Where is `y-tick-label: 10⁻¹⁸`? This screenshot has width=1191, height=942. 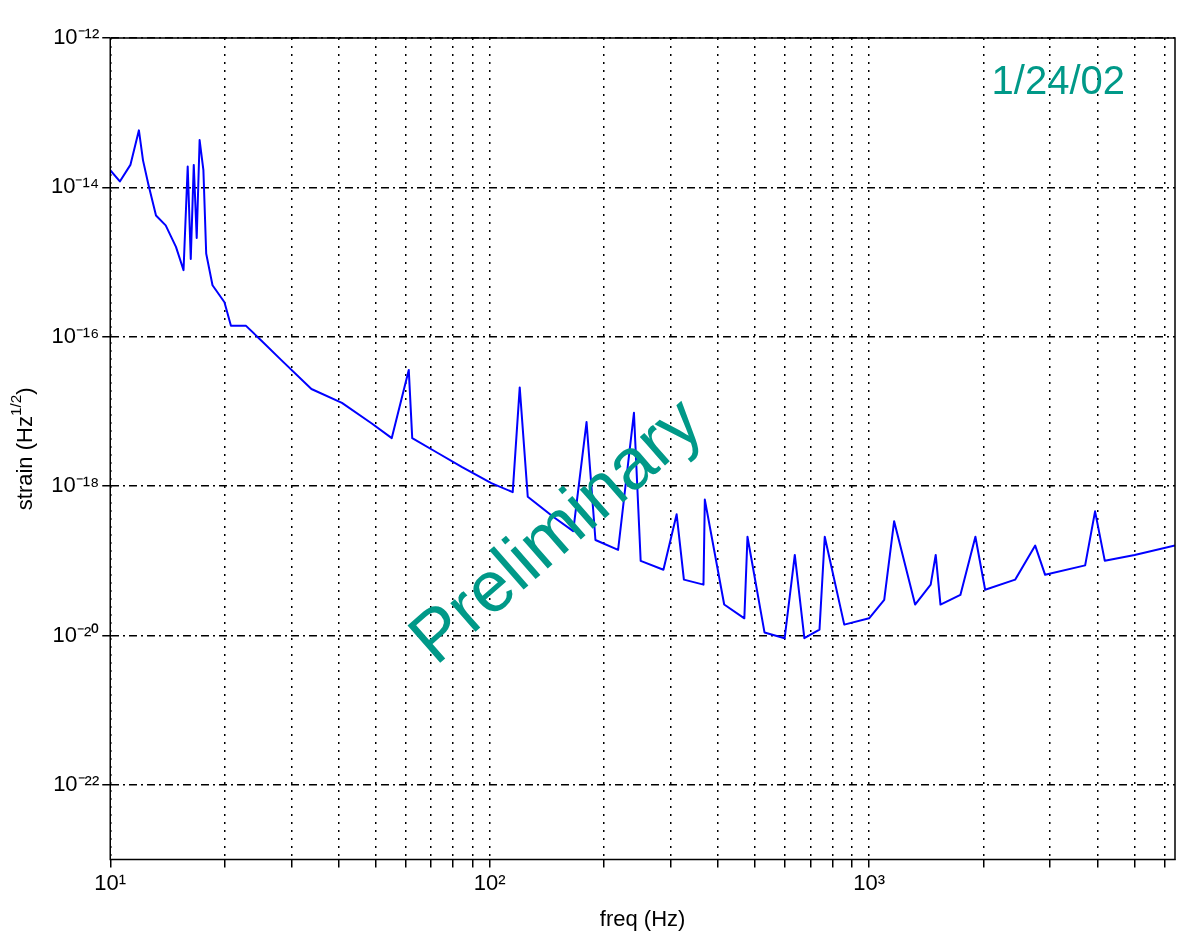
y-tick-label: 10⁻¹⁸ is located at coordinates (75, 485).